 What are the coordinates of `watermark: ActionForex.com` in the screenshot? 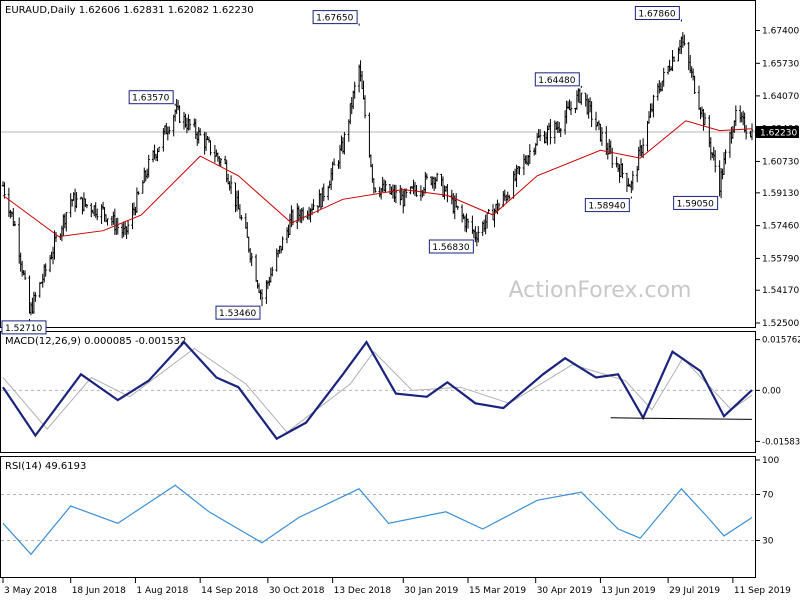 It's located at (600, 290).